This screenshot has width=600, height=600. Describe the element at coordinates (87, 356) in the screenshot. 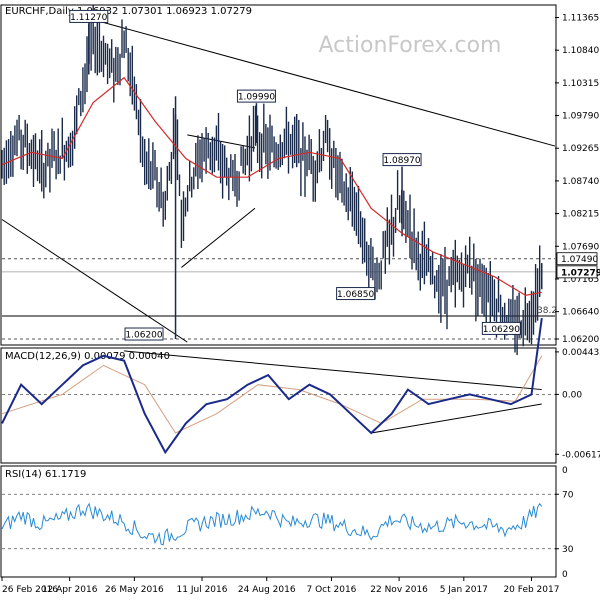

I see `macd-label: MACD(12,26,9) 0.00079 0.00040` at that location.